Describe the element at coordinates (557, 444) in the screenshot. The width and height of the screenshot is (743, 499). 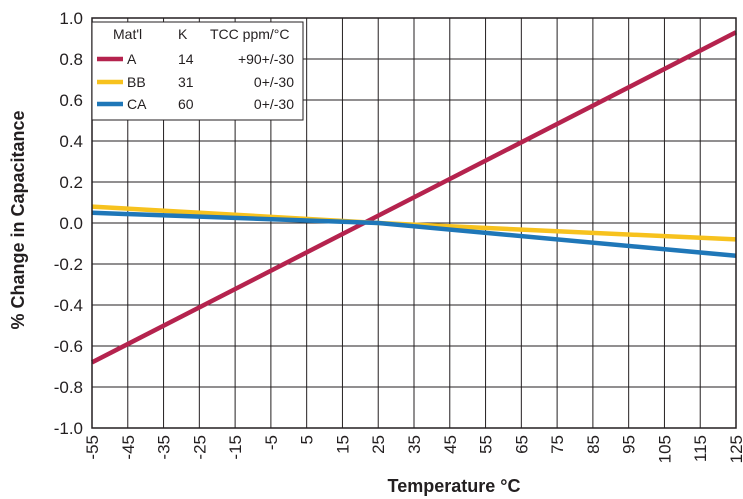
I see `x-tick-label: 75` at that location.